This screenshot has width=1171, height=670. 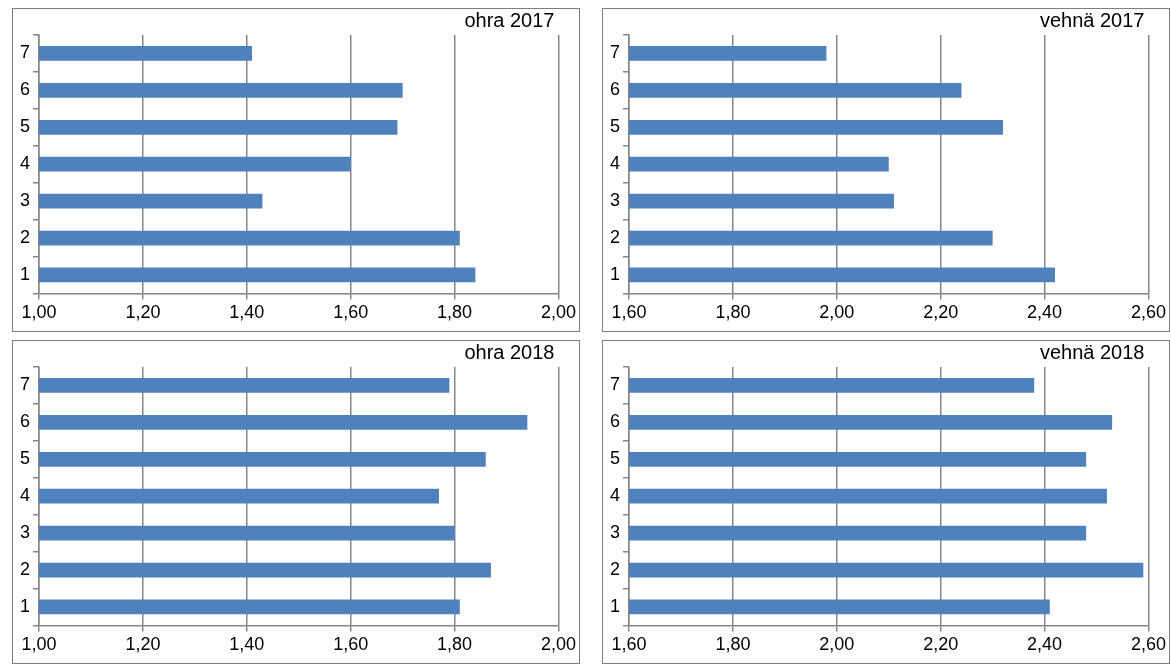 What do you see at coordinates (509, 19) in the screenshot?
I see `chart-title: ohra 2017` at bounding box center [509, 19].